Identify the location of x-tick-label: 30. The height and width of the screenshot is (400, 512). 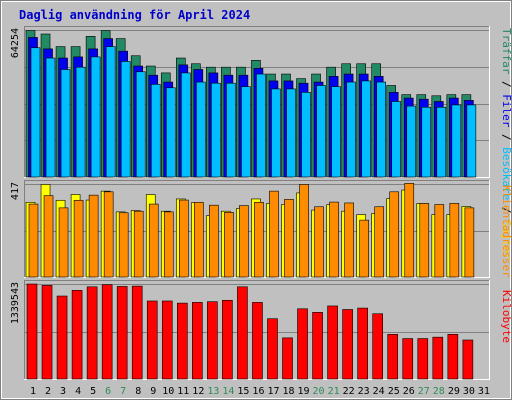
(469, 391).